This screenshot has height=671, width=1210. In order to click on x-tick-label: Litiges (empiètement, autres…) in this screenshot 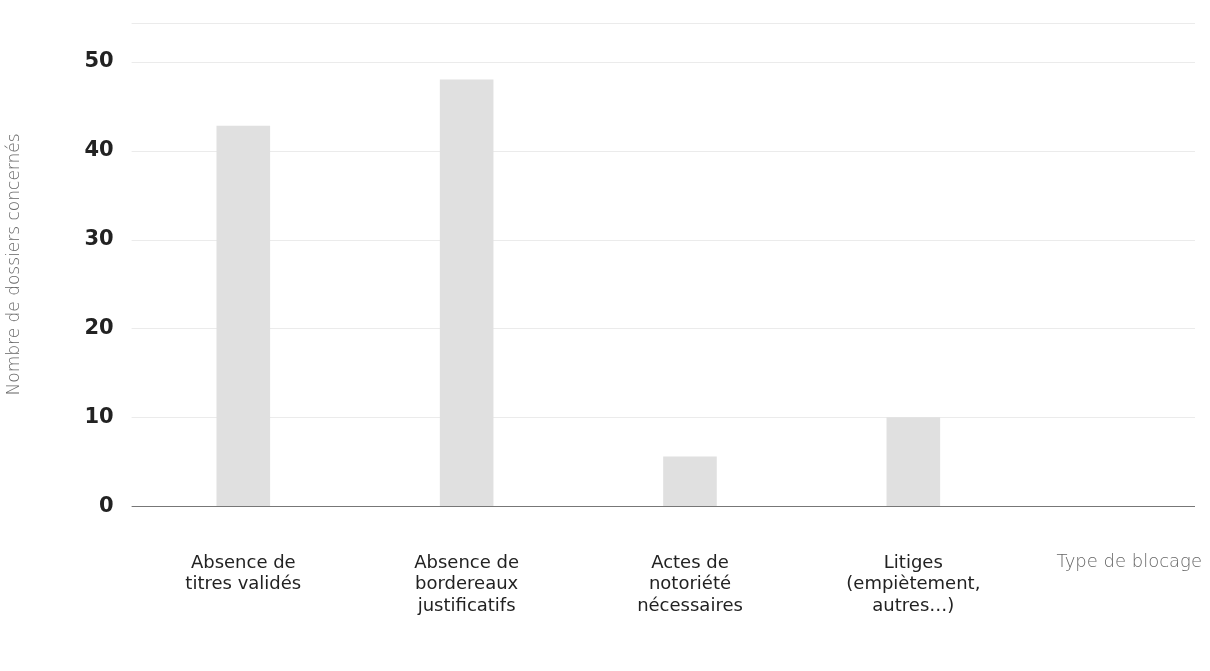, I will do `click(913, 582)`.